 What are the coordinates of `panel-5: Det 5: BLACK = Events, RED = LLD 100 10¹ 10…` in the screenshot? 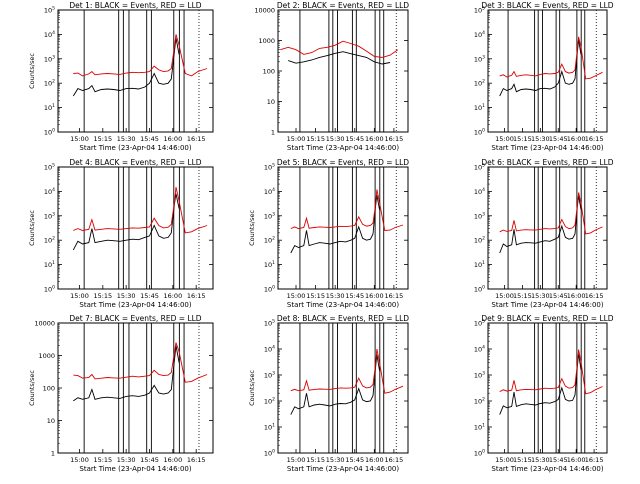 It's located at (328, 233).